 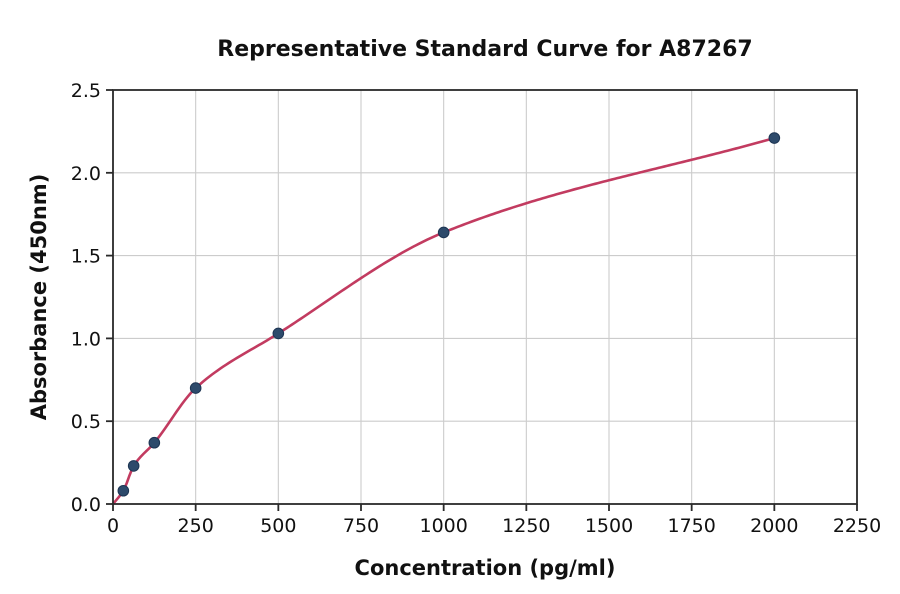 I want to click on x-tick-label: 1000, so click(x=443, y=526).